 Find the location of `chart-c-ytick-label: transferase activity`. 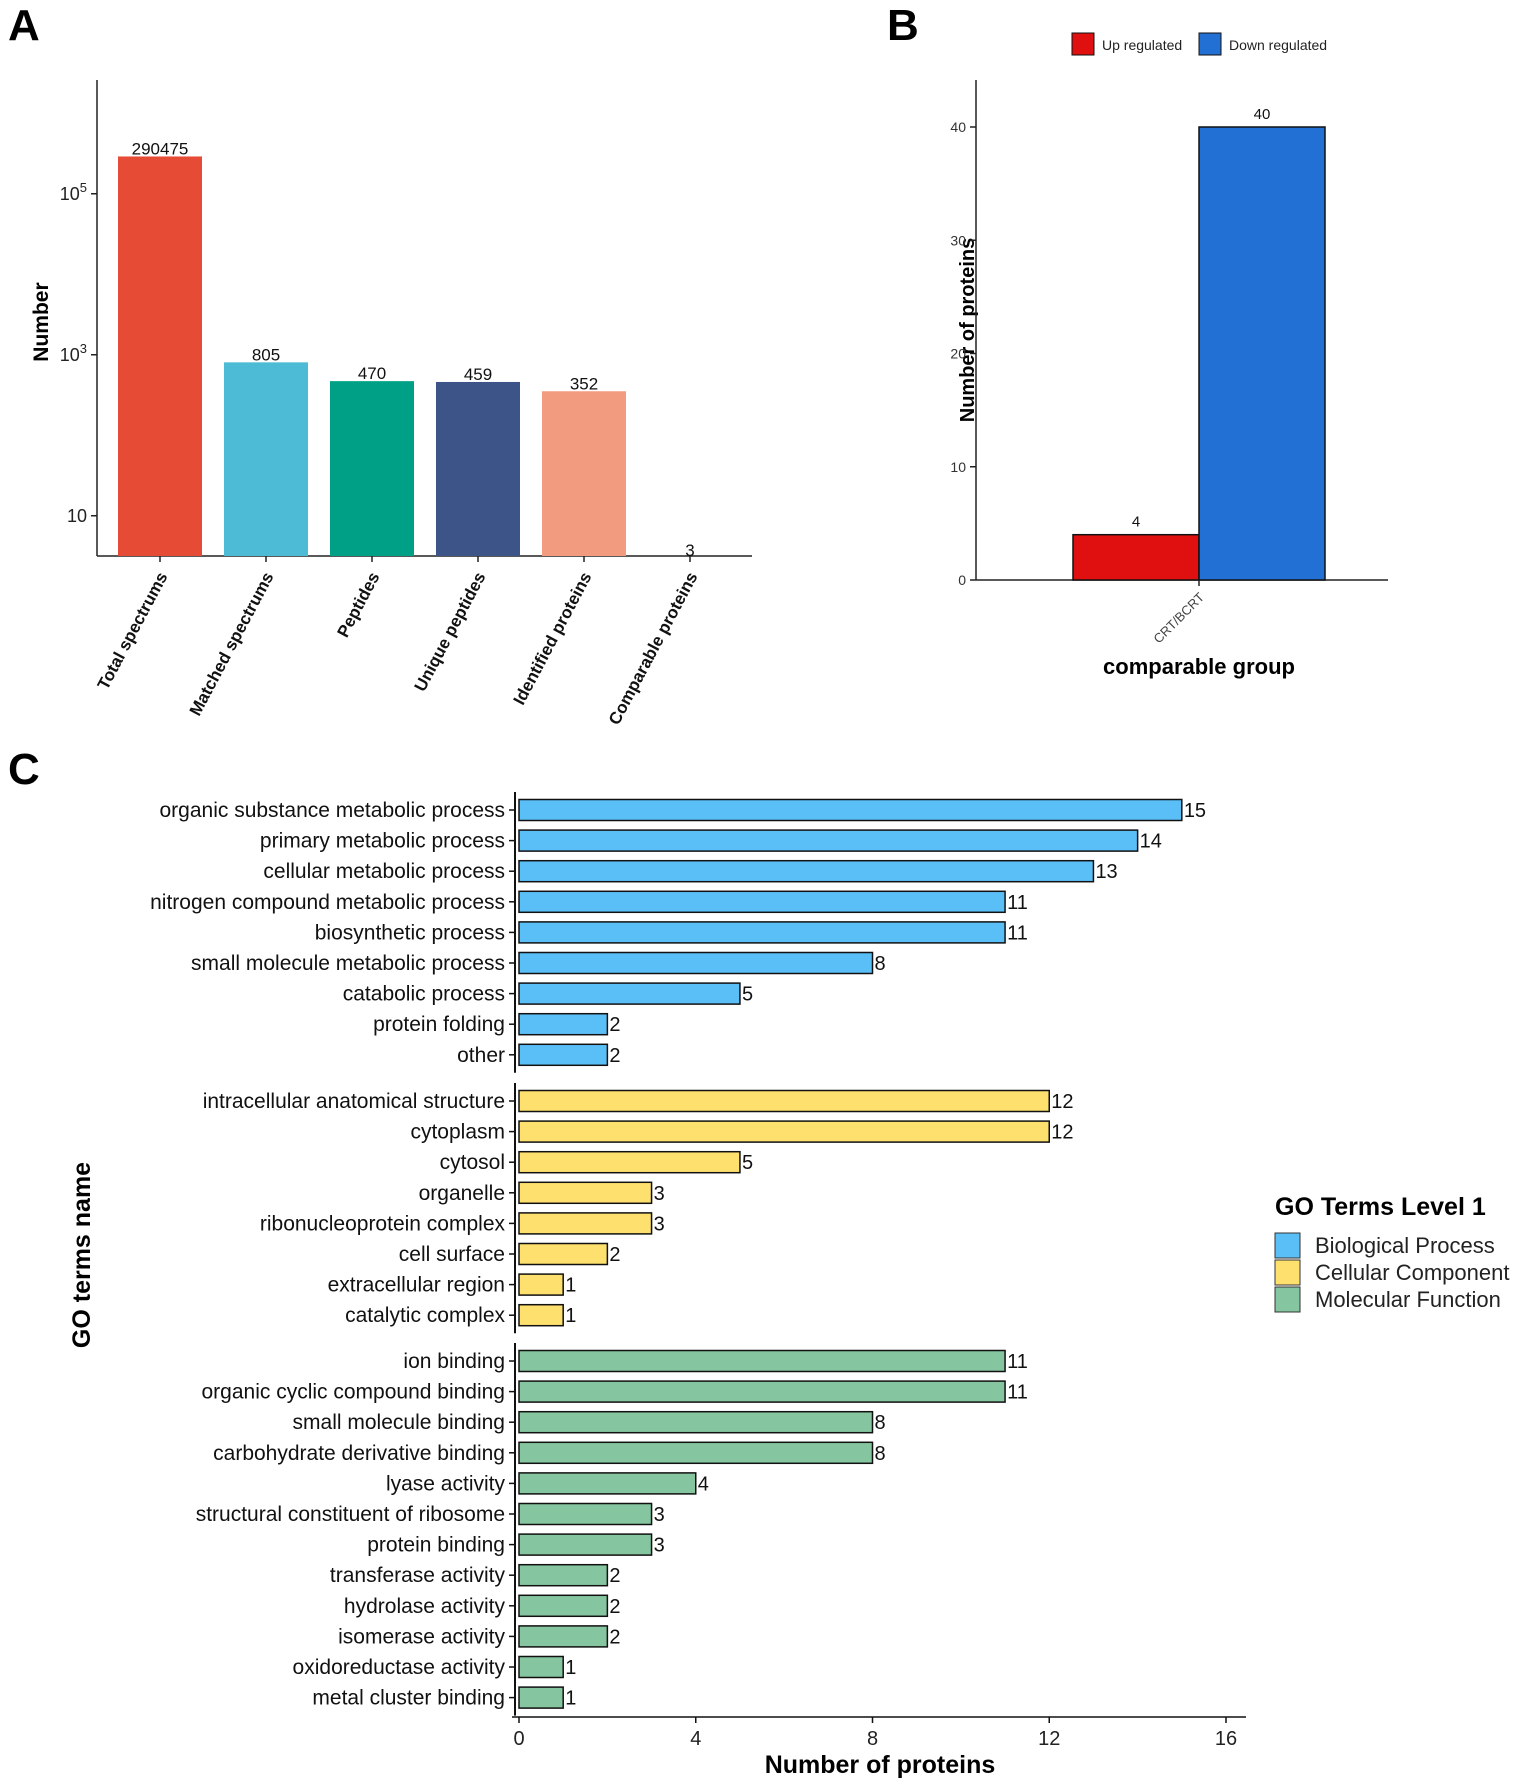

chart-c-ytick-label: transferase activity is located at coordinates (418, 1575).